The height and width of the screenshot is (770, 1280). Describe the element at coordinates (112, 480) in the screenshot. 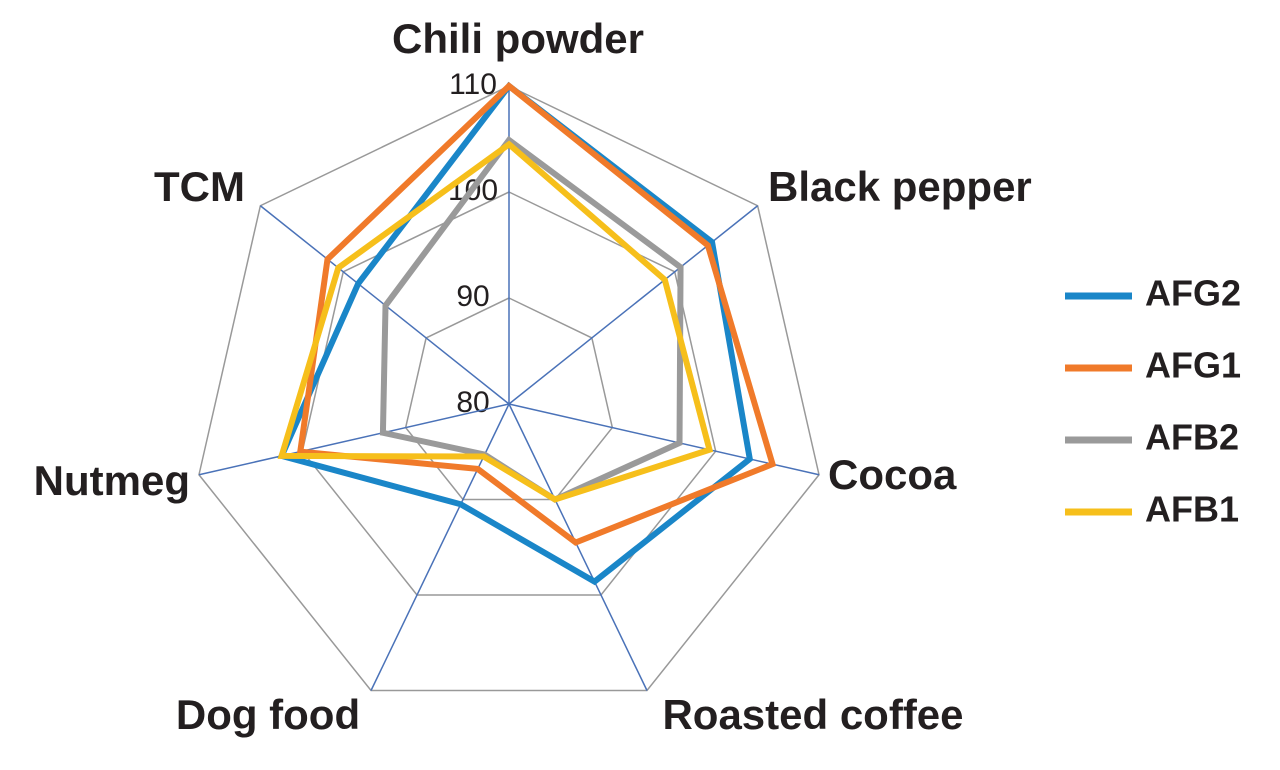

I see `category-label: Nutmeg` at that location.